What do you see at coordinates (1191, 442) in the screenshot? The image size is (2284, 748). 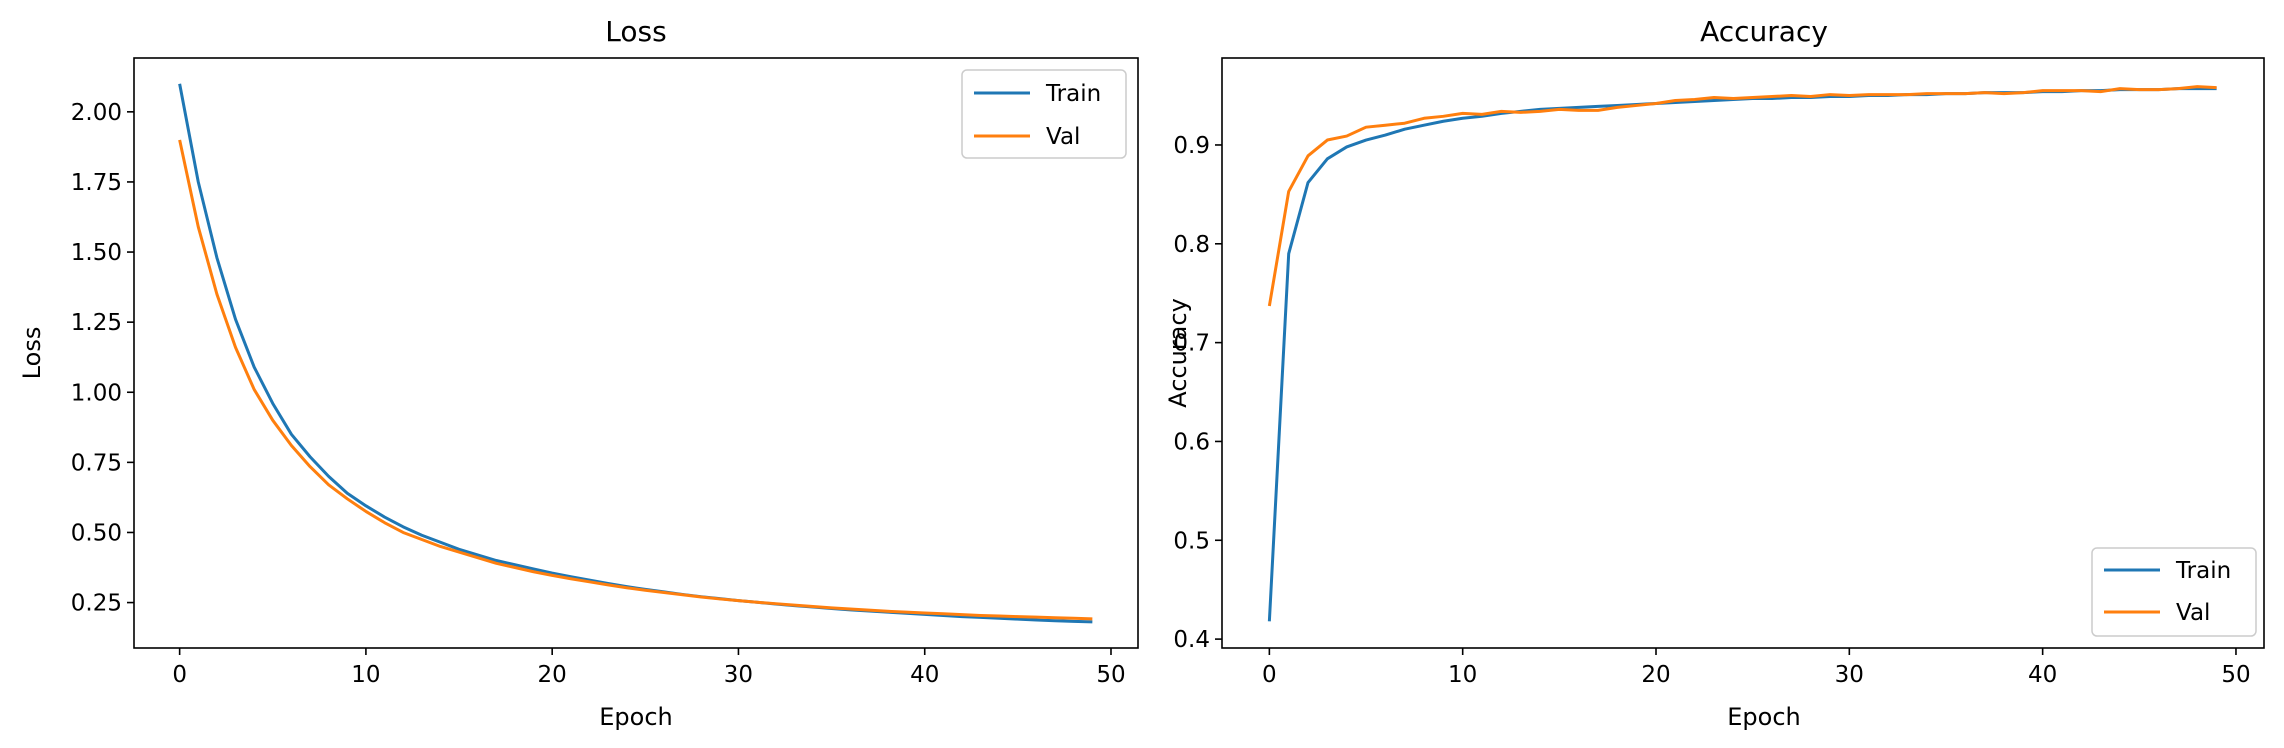 I see `accuracy-y-tick-label: 0.6` at bounding box center [1191, 442].